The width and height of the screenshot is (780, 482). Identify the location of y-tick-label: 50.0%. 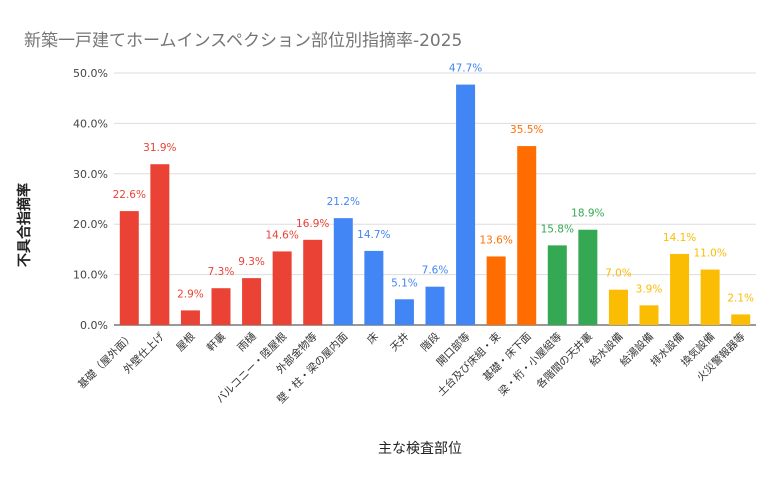
(90, 73).